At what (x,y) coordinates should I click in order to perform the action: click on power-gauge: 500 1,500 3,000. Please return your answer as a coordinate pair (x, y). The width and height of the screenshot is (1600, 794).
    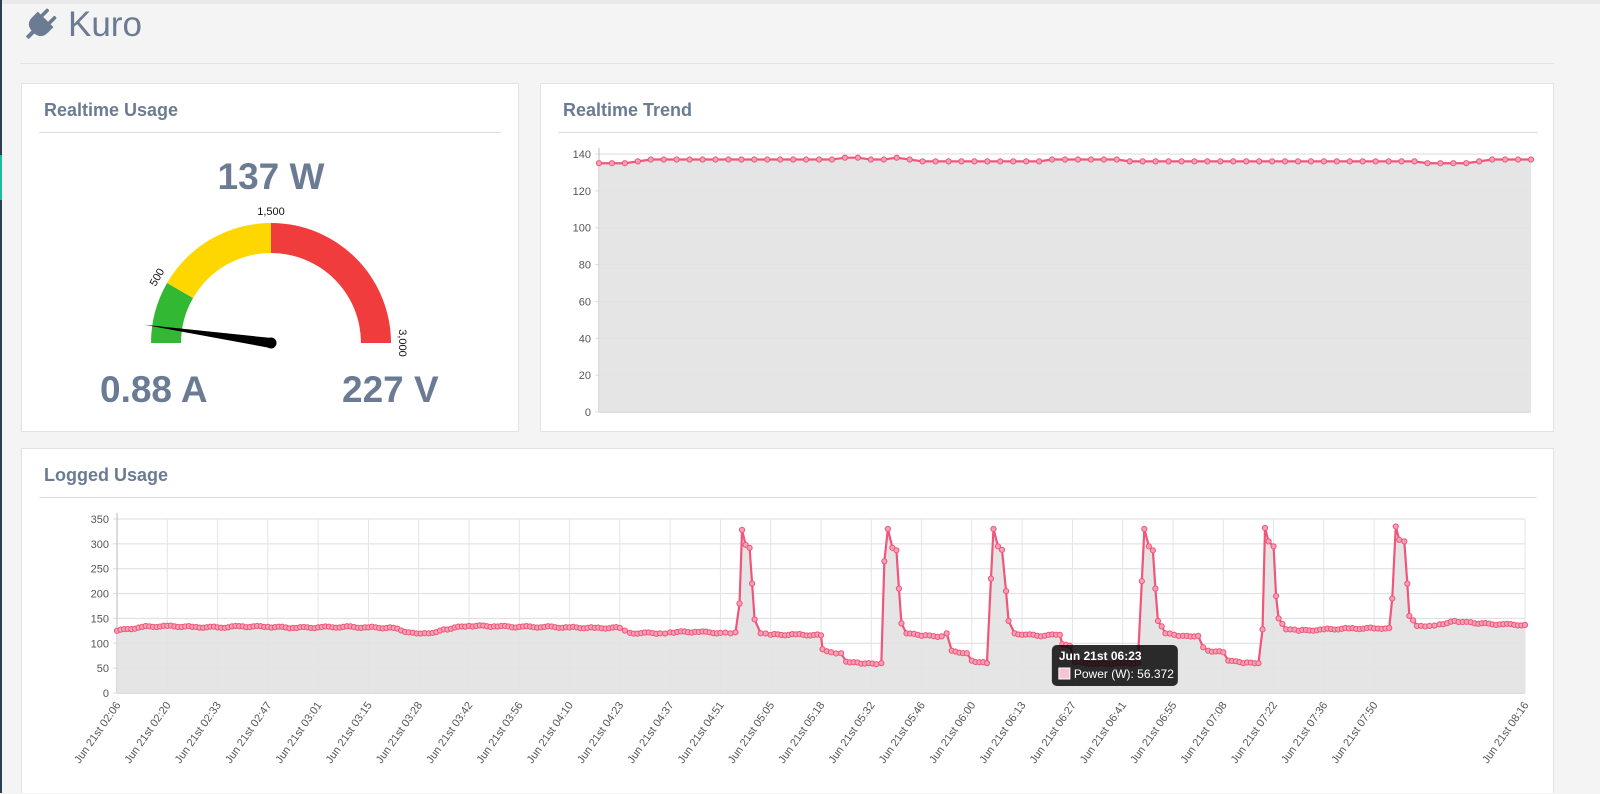
    Looking at the image, I should click on (276, 281).